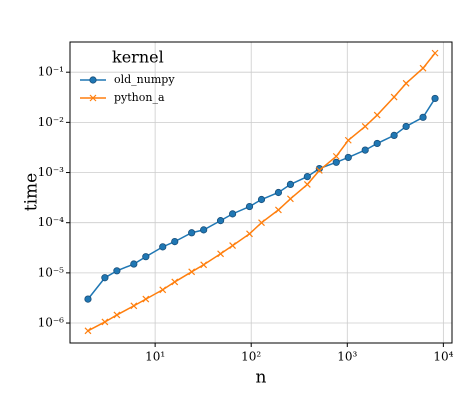 Image resolution: width=474 pixels, height=406 pixels. Describe the element at coordinates (51, 222) in the screenshot. I see `y-tick-label: 10⁻⁴` at that location.